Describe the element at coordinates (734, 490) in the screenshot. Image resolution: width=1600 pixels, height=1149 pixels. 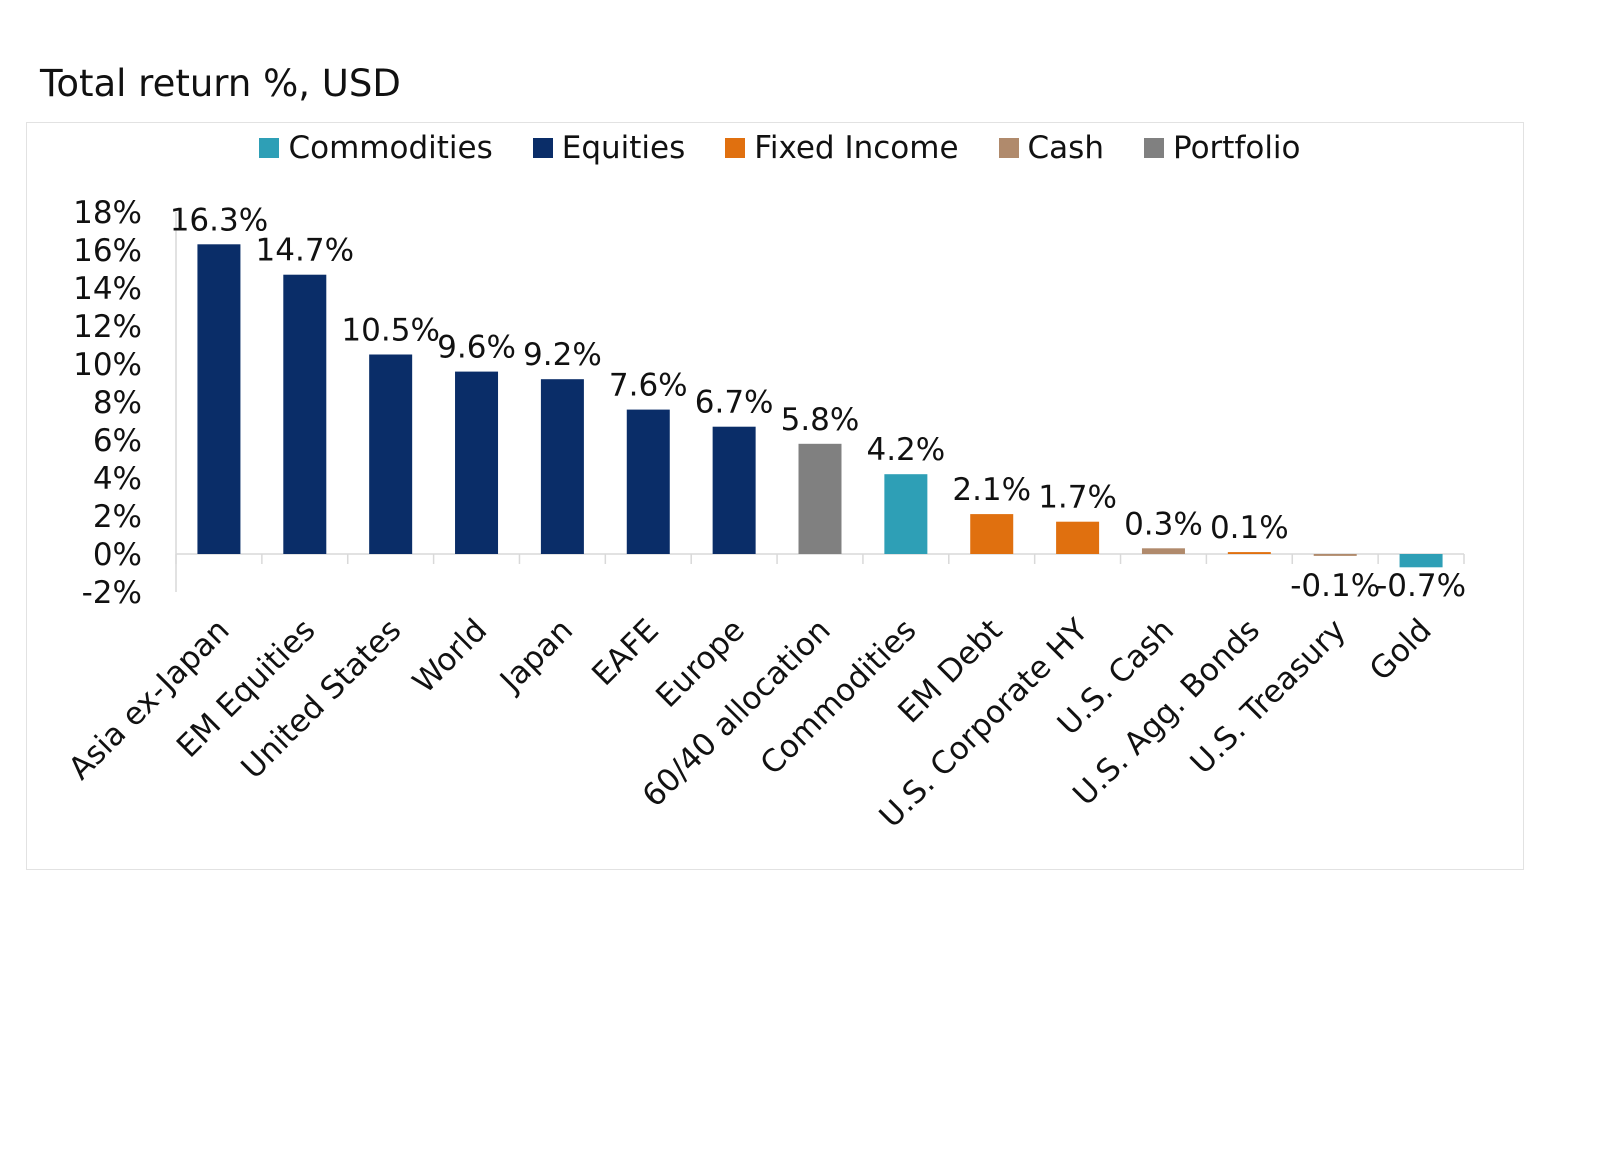
I see `bar-europe` at that location.